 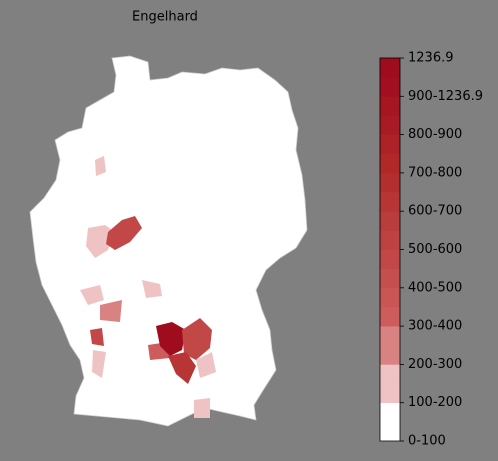 What do you see at coordinates (435, 402) in the screenshot?
I see `colorbar-label: 100-200` at bounding box center [435, 402].